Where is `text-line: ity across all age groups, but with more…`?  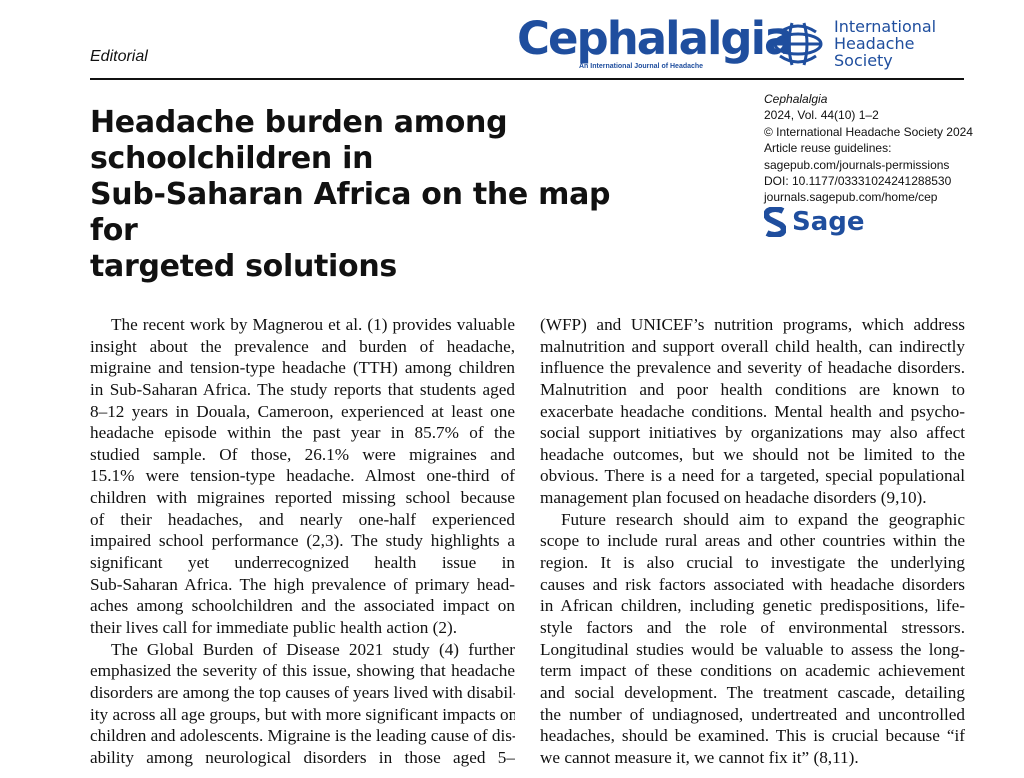 text-line: ity across all age groups, but with more… is located at coordinates (302, 714).